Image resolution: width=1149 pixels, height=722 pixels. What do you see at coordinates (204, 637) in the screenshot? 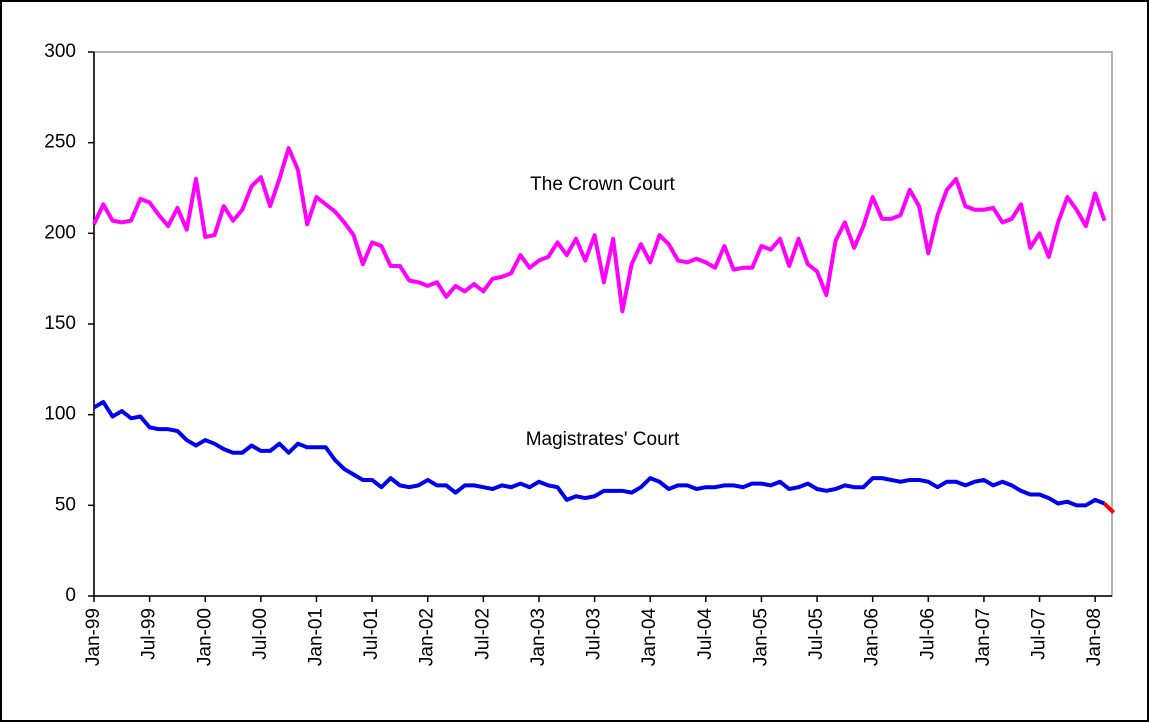
I see `x-tick-label: Jan-00` at bounding box center [204, 637].